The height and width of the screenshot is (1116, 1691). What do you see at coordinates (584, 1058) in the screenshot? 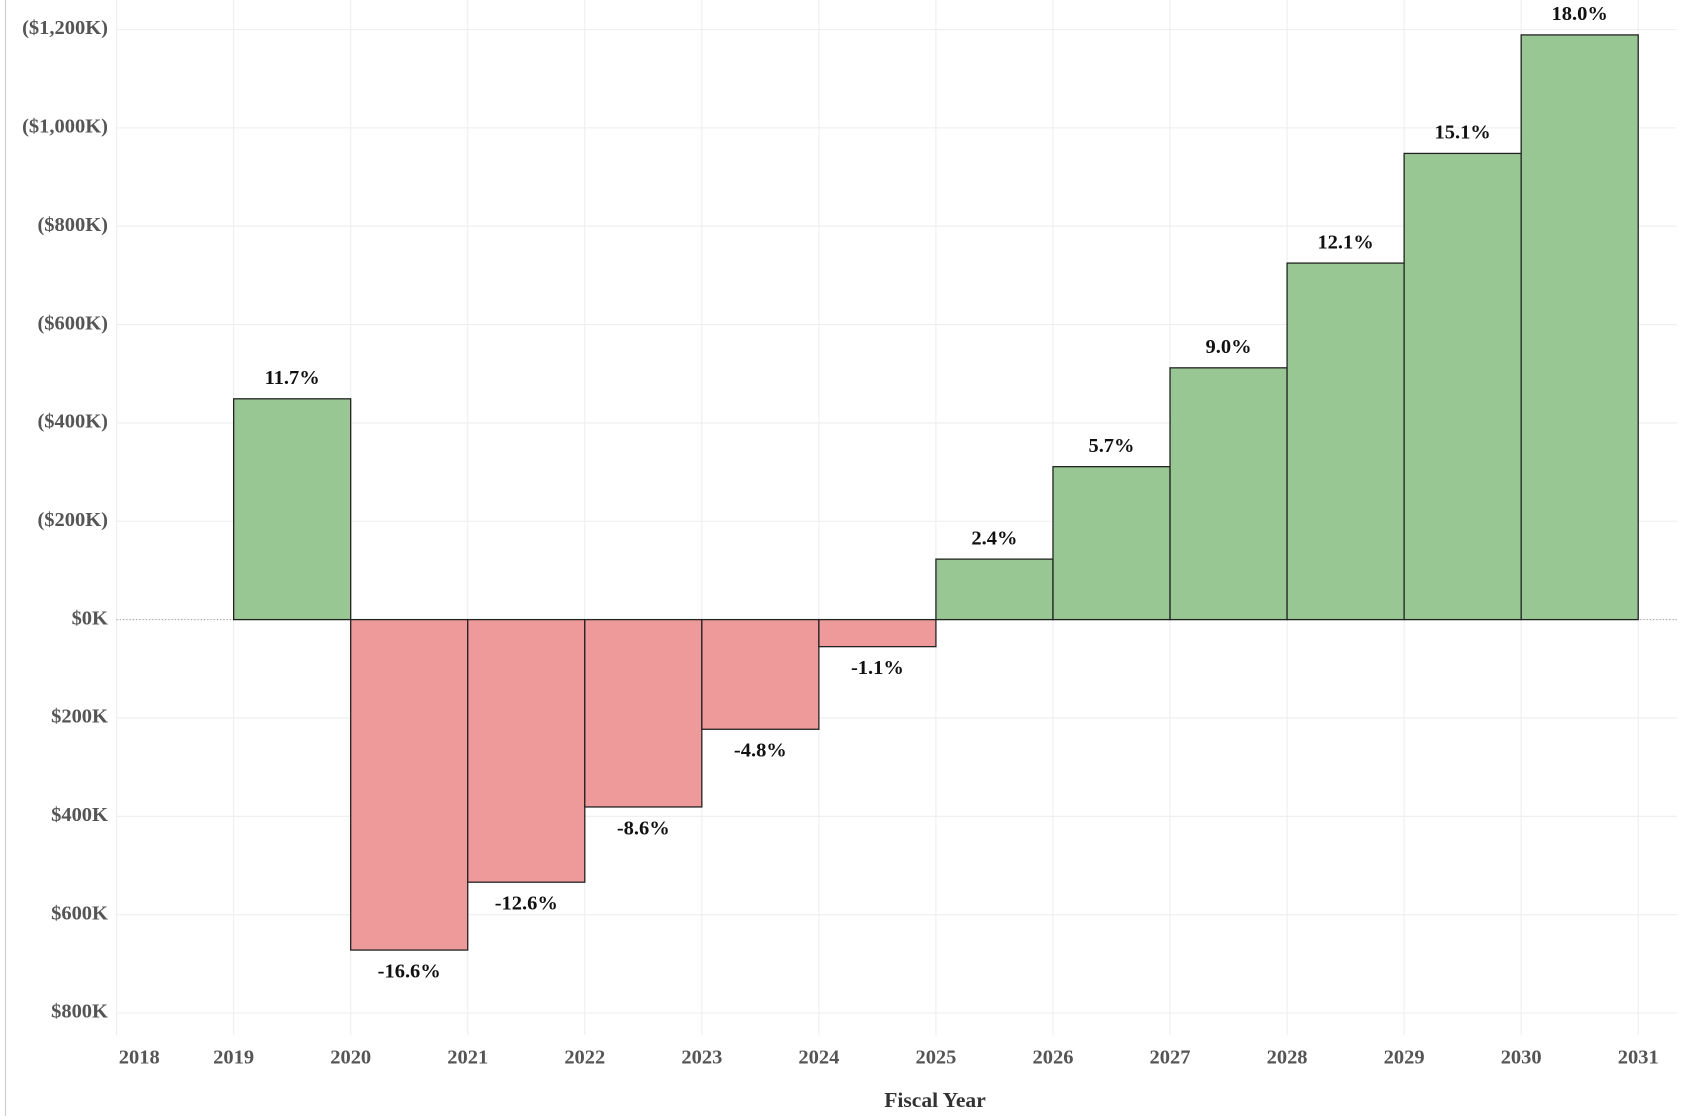
I see `x-tick-label: 2022` at bounding box center [584, 1058].